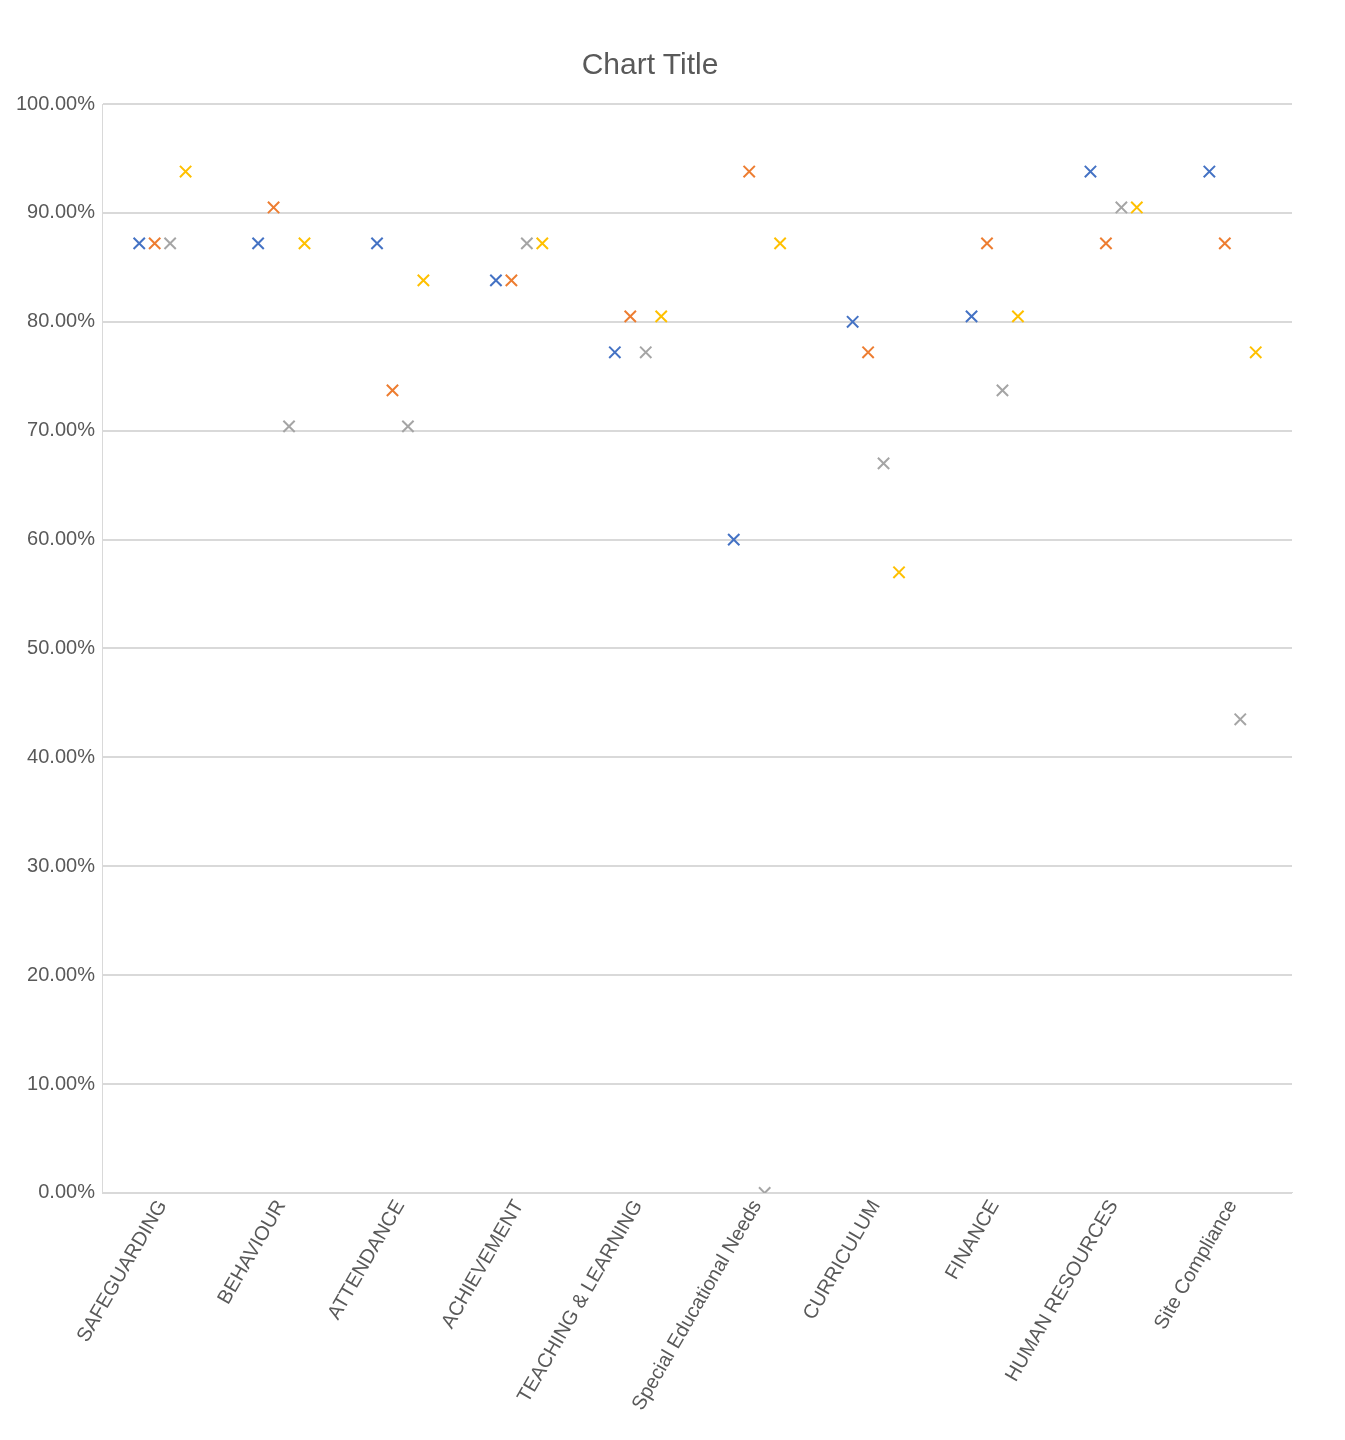 The height and width of the screenshot is (1440, 1345). What do you see at coordinates (61, 320) in the screenshot?
I see `y-tick-label: 80.00%` at bounding box center [61, 320].